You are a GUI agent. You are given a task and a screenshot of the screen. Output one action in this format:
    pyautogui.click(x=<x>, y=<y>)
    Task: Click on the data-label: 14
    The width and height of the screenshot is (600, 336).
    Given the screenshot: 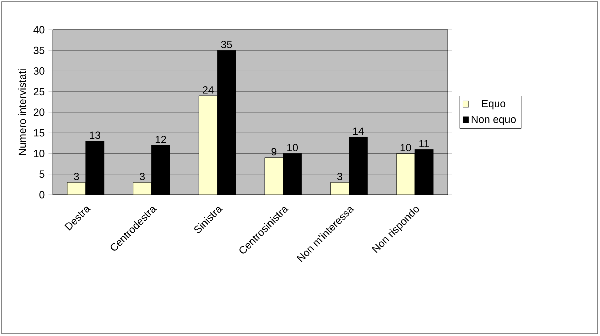 What is the action you would take?
    pyautogui.click(x=358, y=132)
    